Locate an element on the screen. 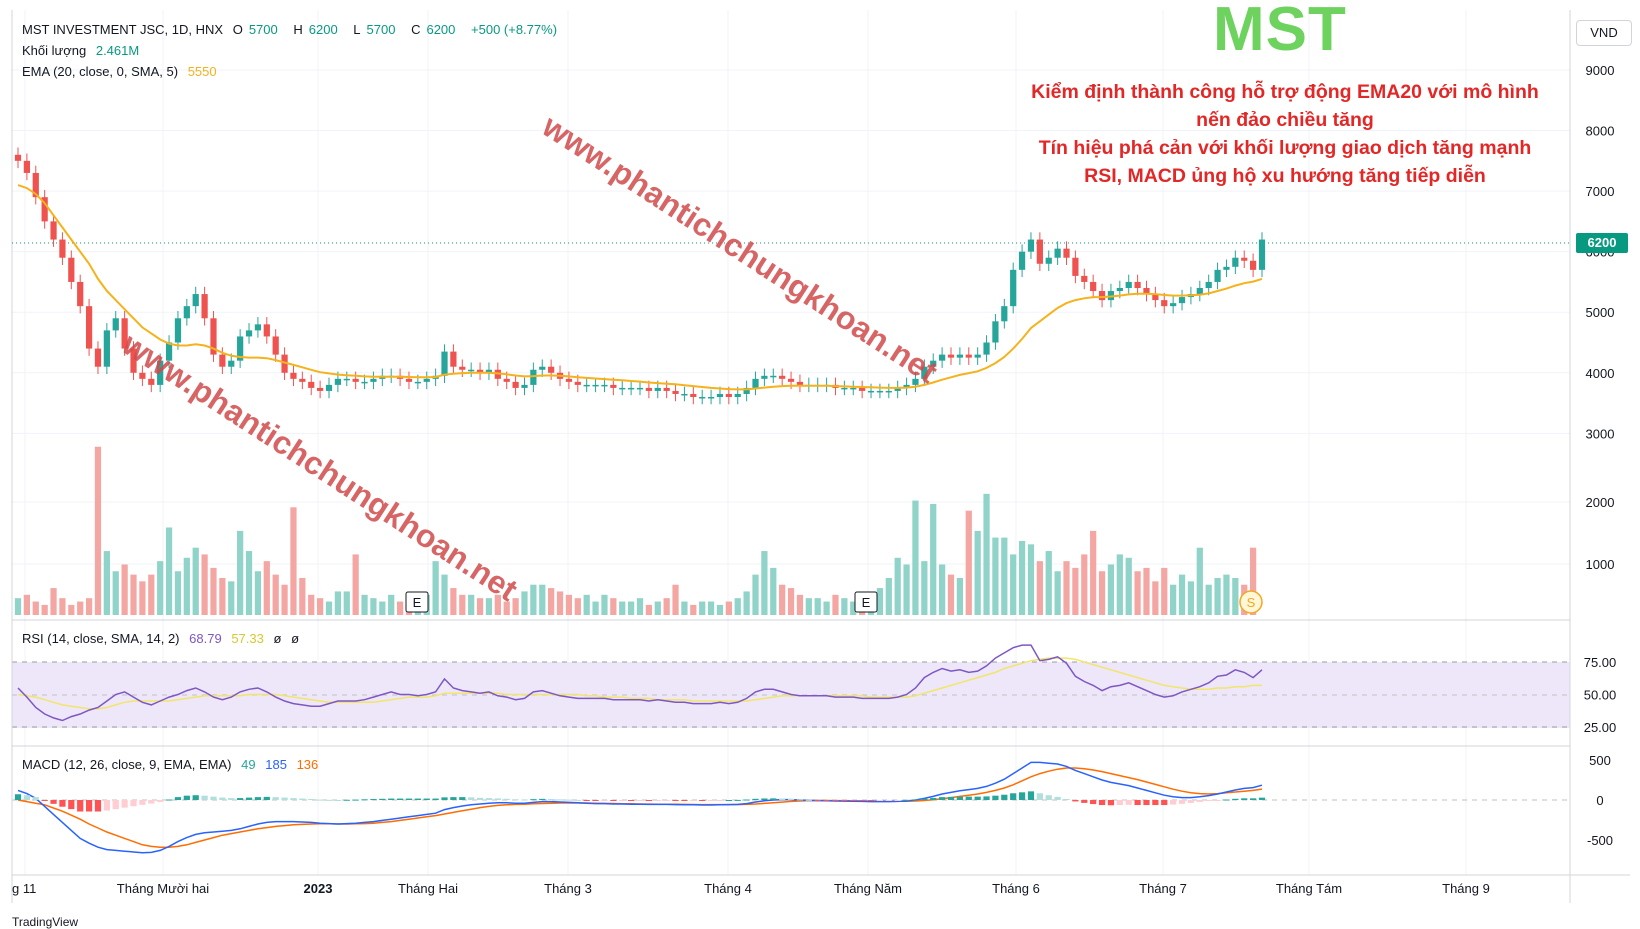 The width and height of the screenshot is (1640, 929). high-value: 6200 is located at coordinates (323, 29).